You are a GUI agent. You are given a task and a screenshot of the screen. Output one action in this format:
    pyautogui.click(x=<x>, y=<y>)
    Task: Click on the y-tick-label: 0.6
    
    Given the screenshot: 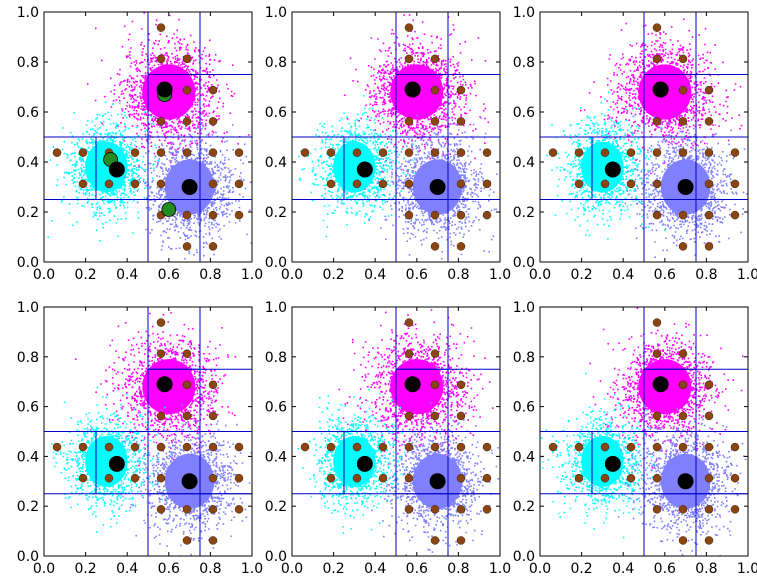 What is the action you would take?
    pyautogui.click(x=28, y=408)
    